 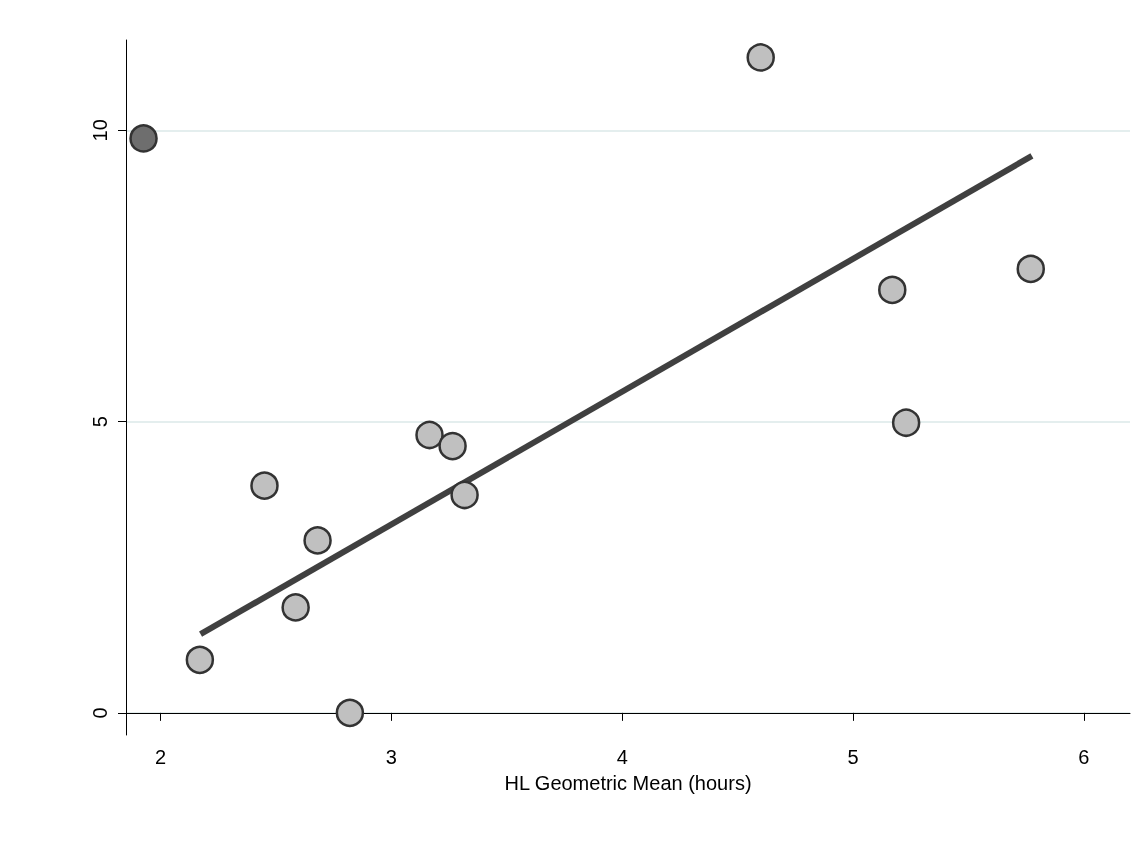 What do you see at coordinates (1084, 757) in the screenshot?
I see `x-tick-label: 6` at bounding box center [1084, 757].